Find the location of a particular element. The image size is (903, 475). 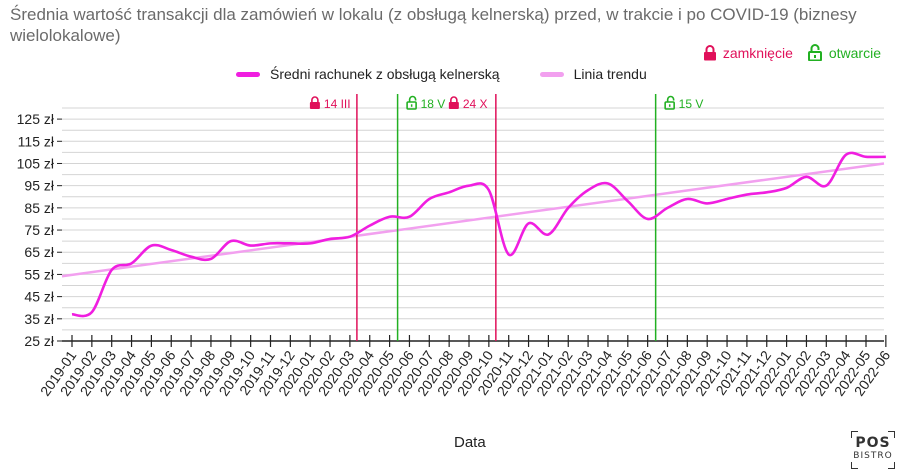

legend-closing: zamknięcie is located at coordinates (748, 52).